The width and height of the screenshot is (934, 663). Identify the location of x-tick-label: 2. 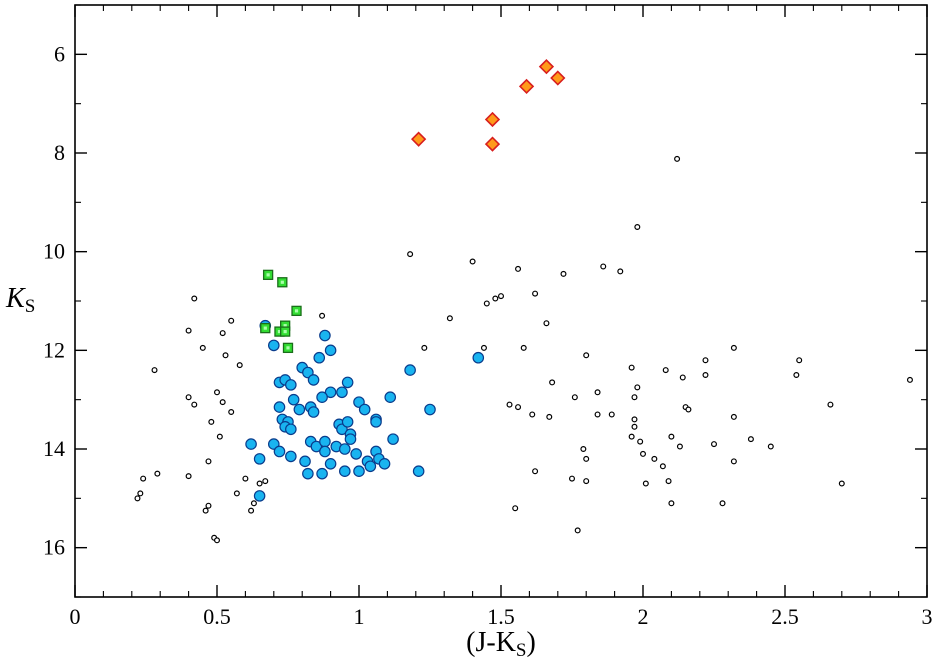
(643, 616).